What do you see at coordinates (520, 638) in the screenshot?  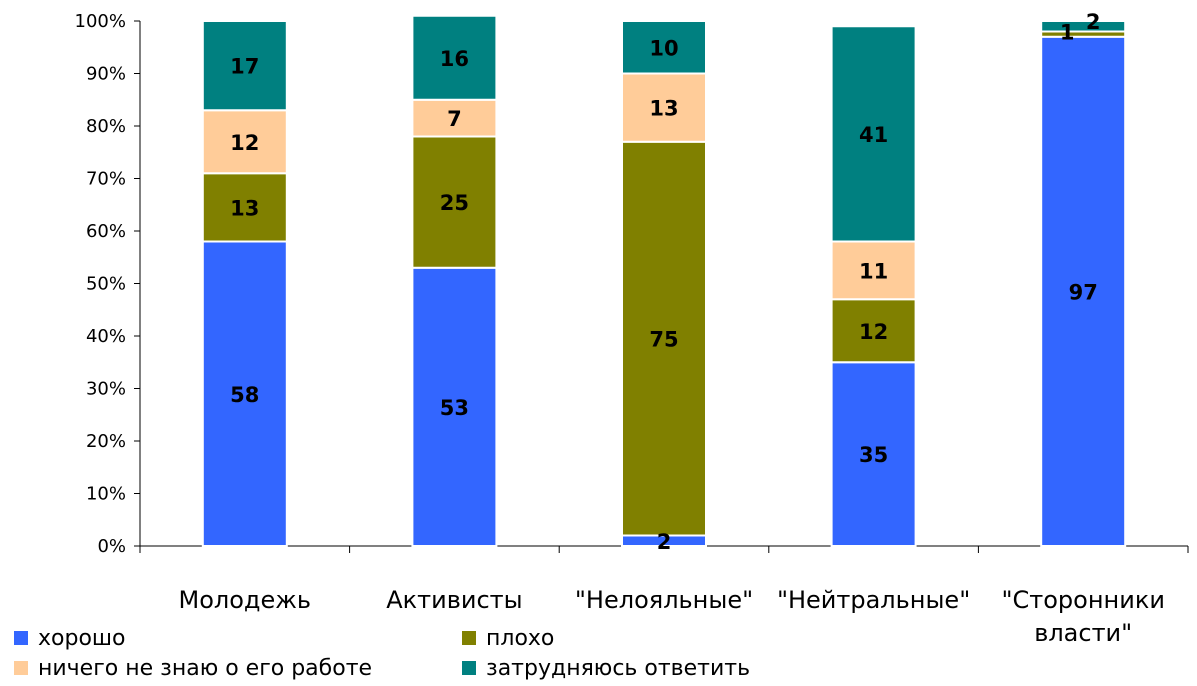 I see `legend-label-bad: плохо` at bounding box center [520, 638].